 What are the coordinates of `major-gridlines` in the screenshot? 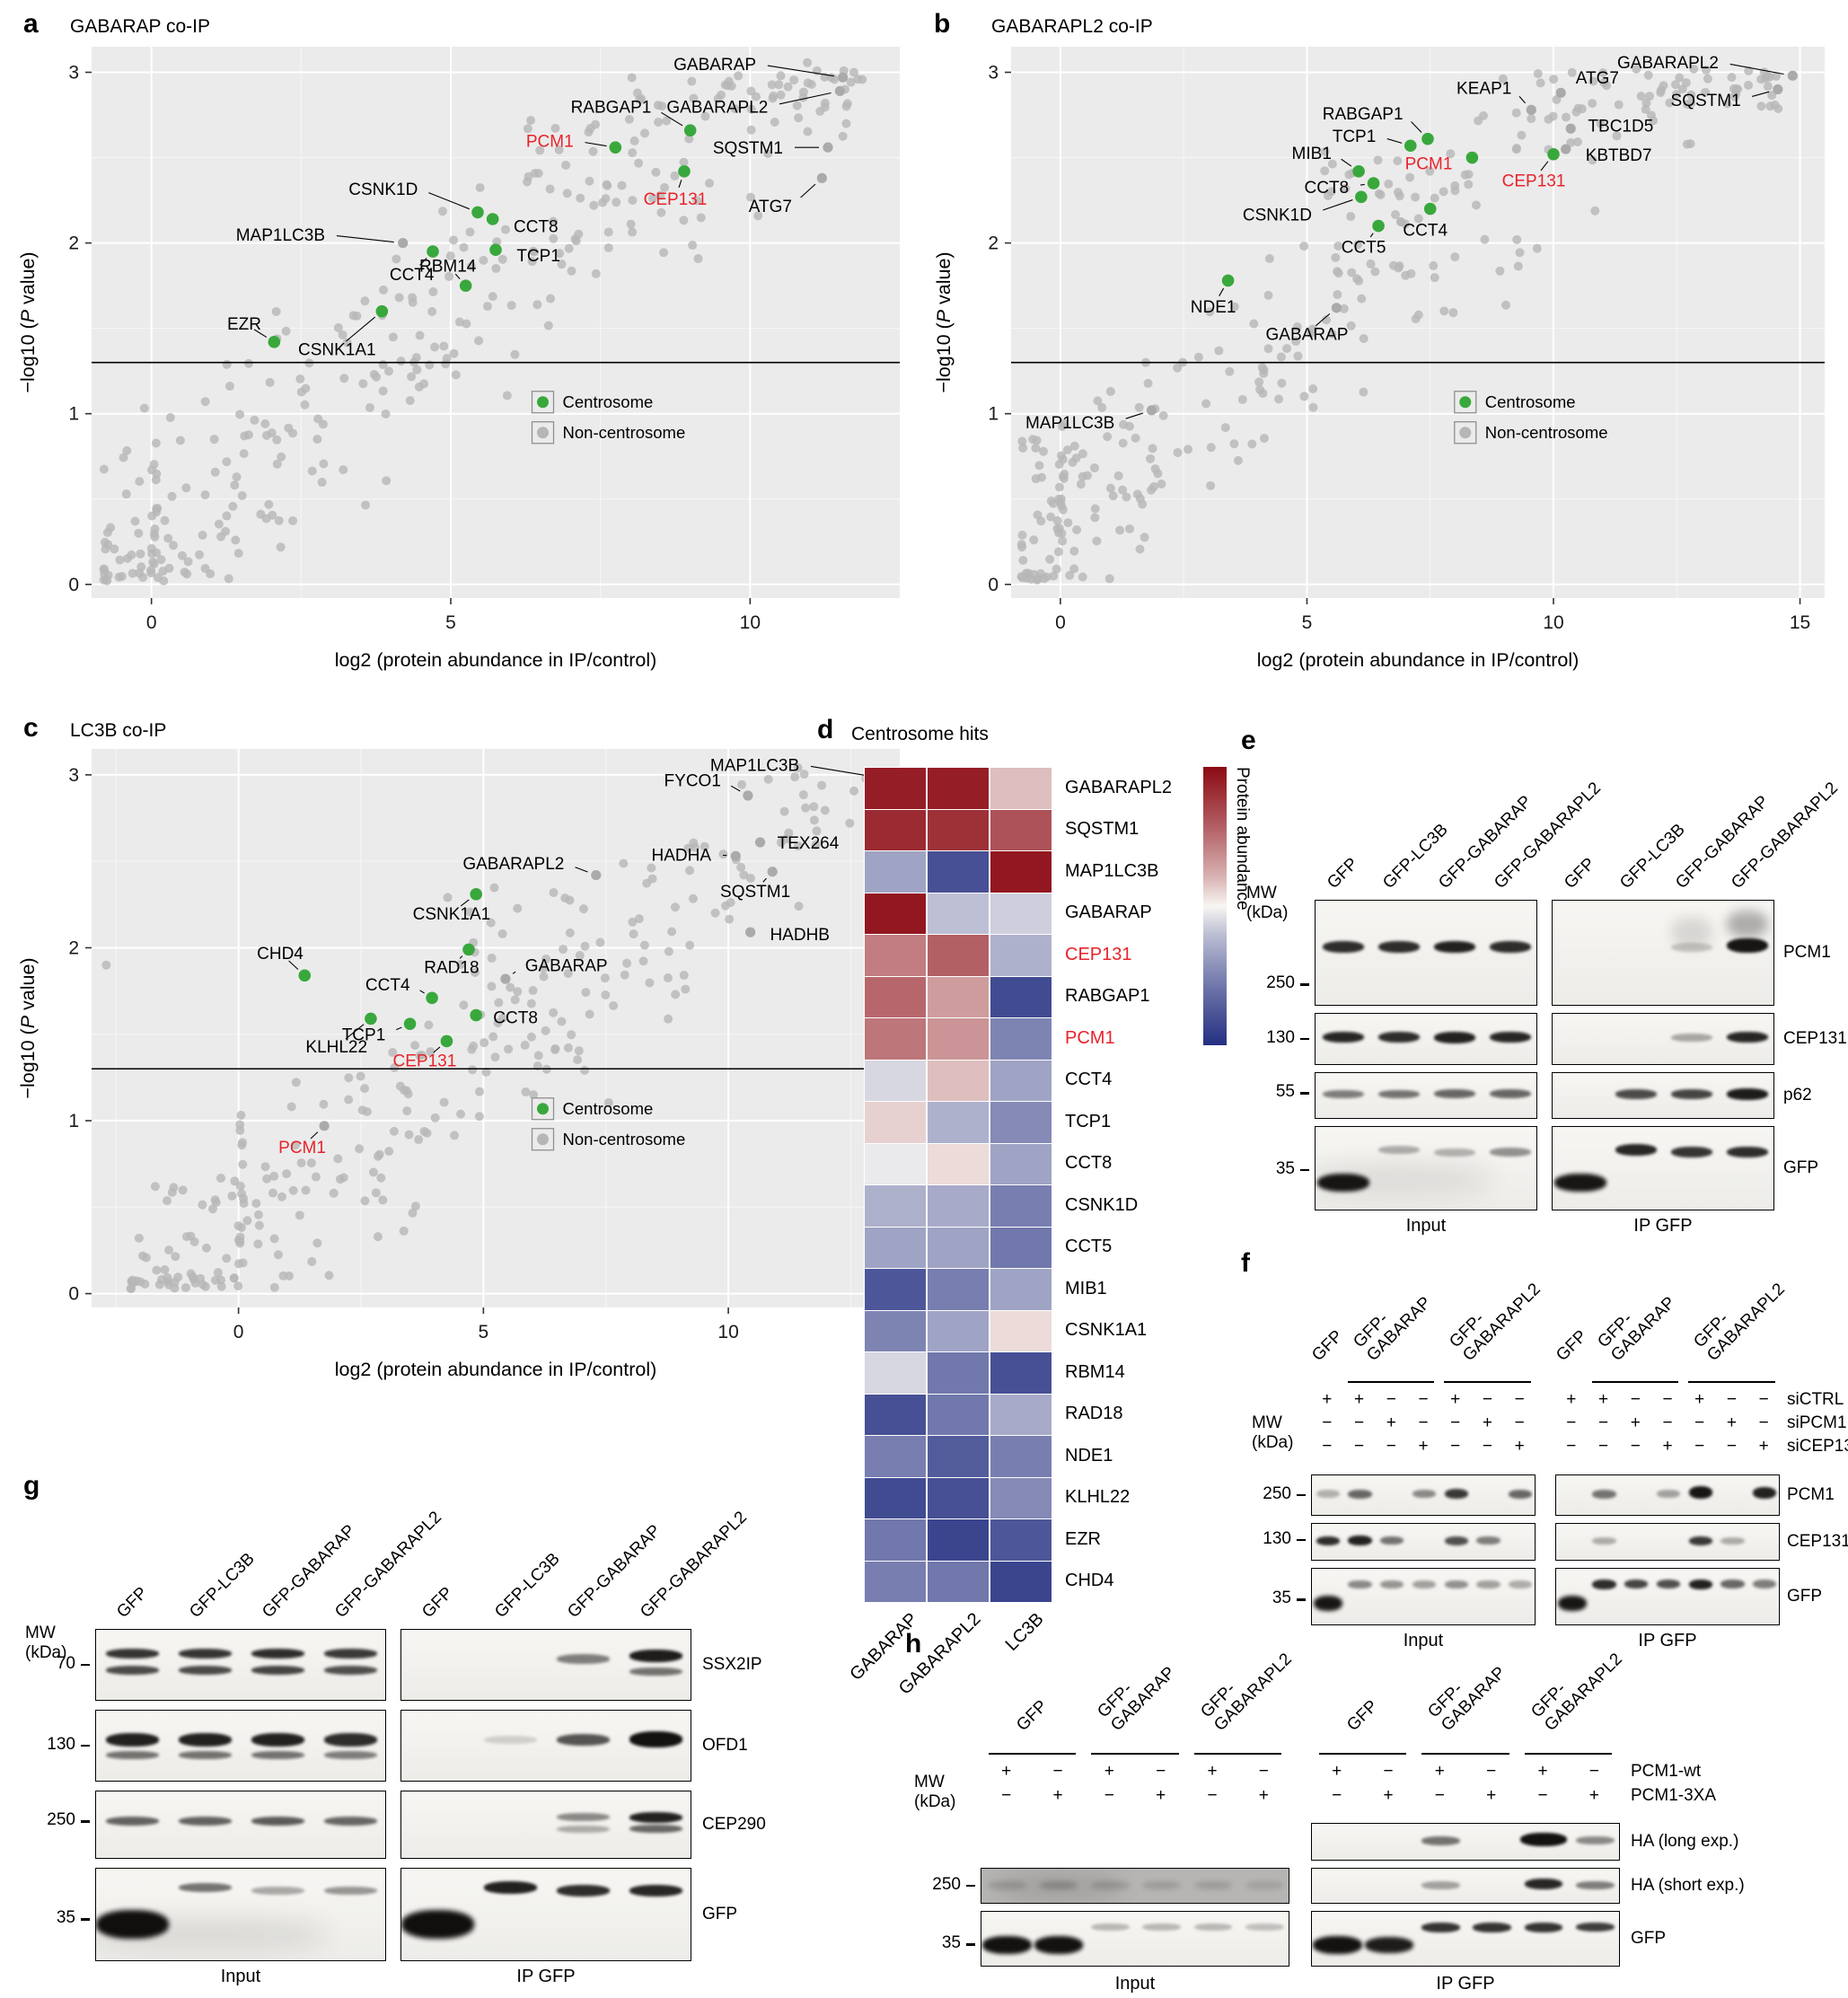 It's located at (1418, 322).